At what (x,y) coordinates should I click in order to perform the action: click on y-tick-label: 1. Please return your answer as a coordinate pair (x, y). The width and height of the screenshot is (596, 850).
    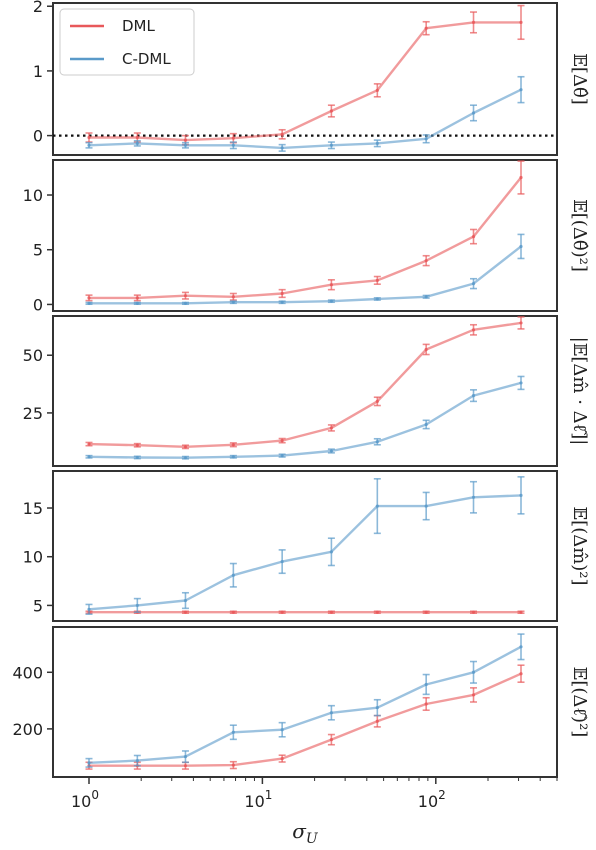
    Looking at the image, I should click on (38, 71).